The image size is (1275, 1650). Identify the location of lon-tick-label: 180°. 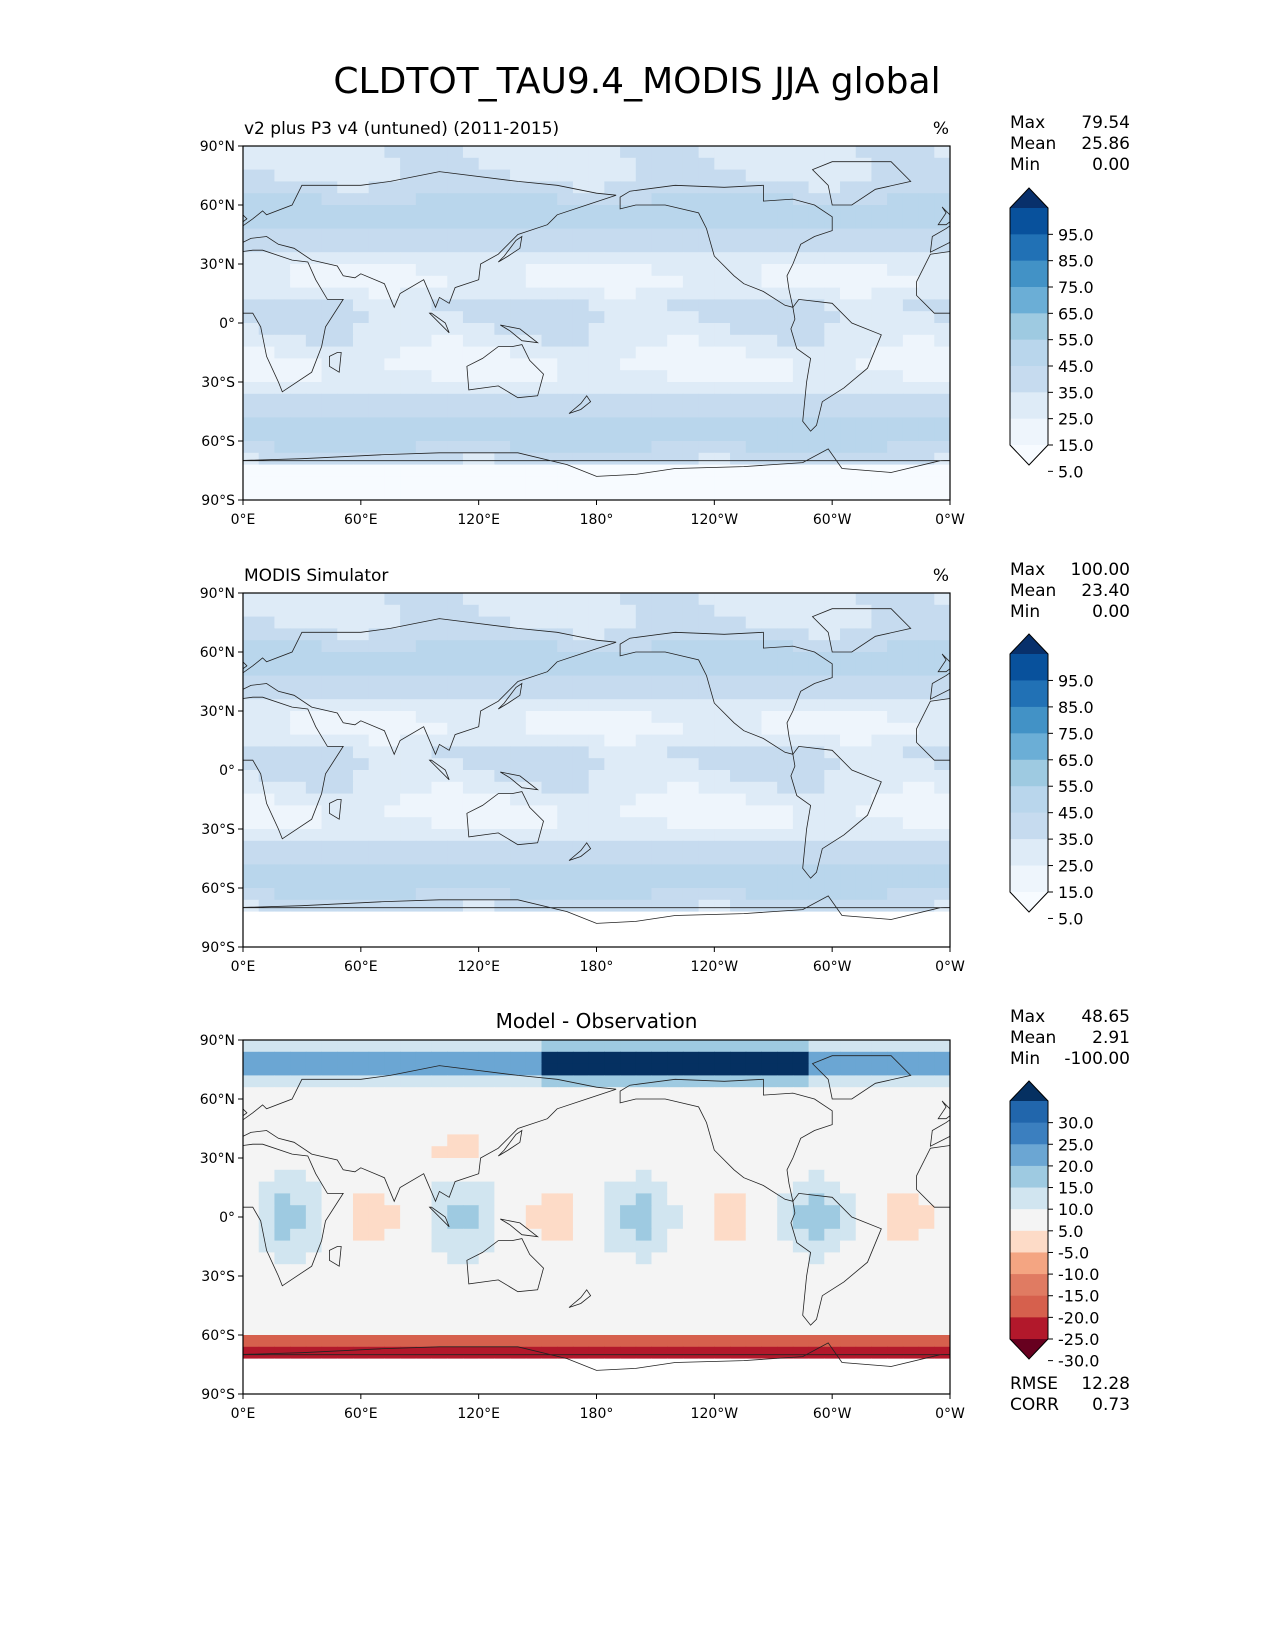
(597, 520).